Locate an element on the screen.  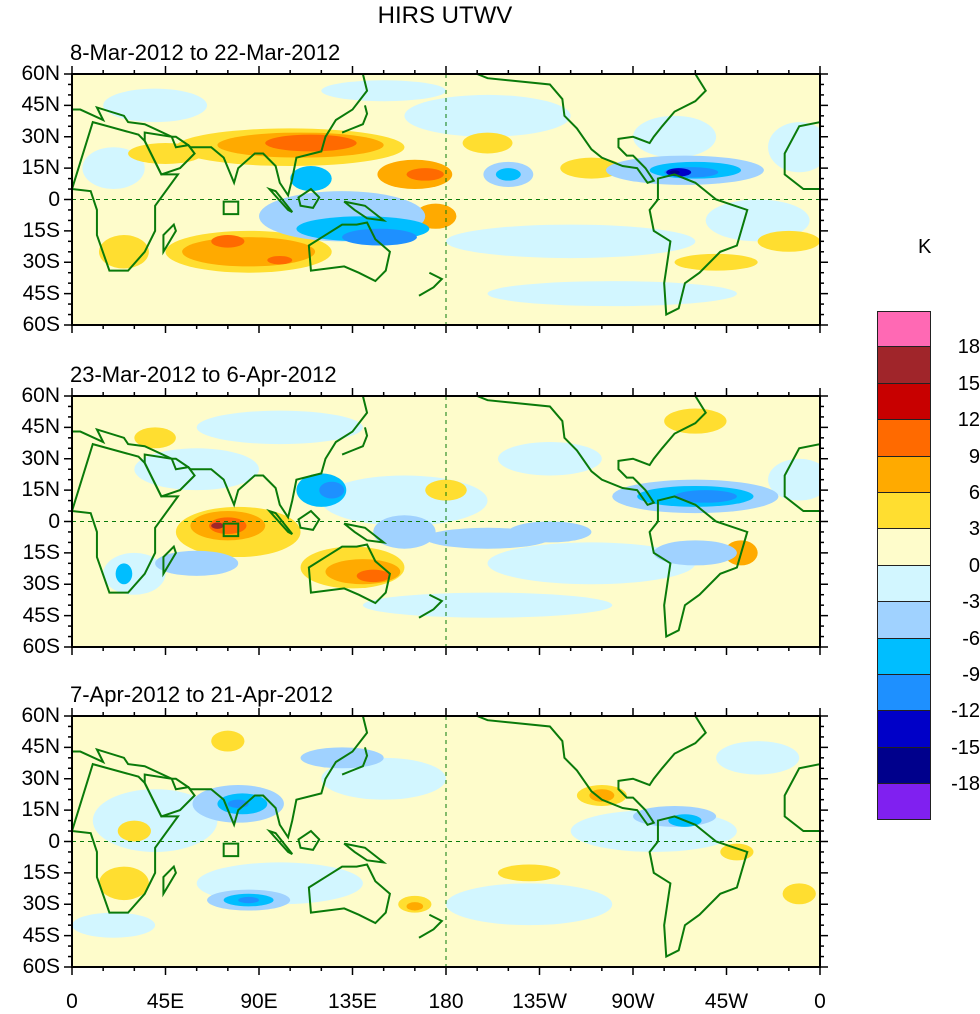
lon-label: 135W is located at coordinates (539, 1001).